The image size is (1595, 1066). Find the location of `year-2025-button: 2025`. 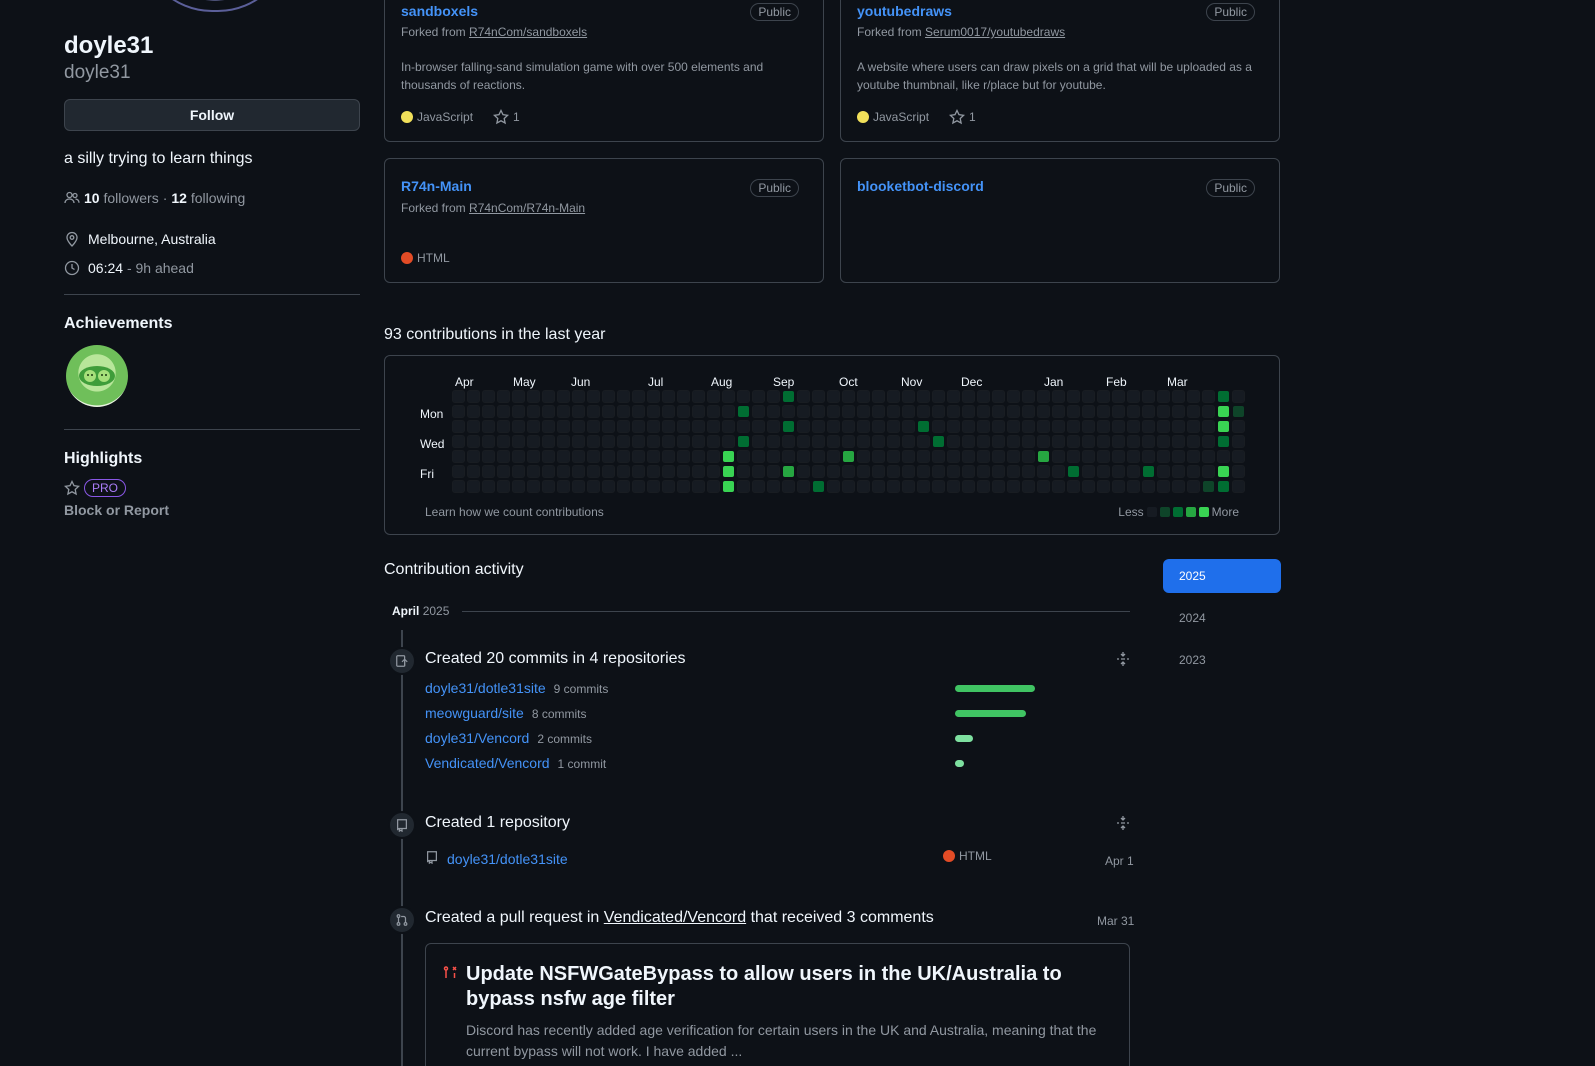

year-2025-button: 2025 is located at coordinates (1222, 576).